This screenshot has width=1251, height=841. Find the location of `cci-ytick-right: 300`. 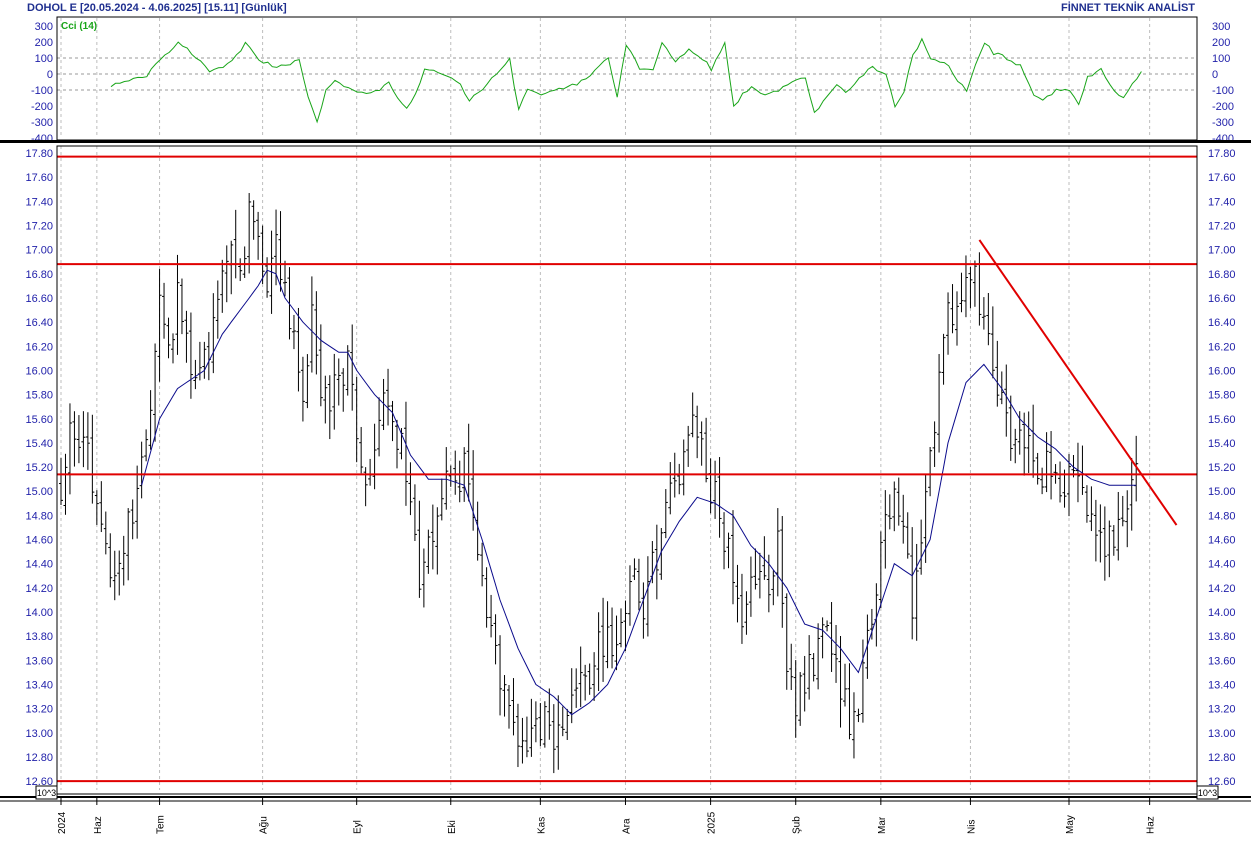

cci-ytick-right: 300 is located at coordinates (1221, 27).